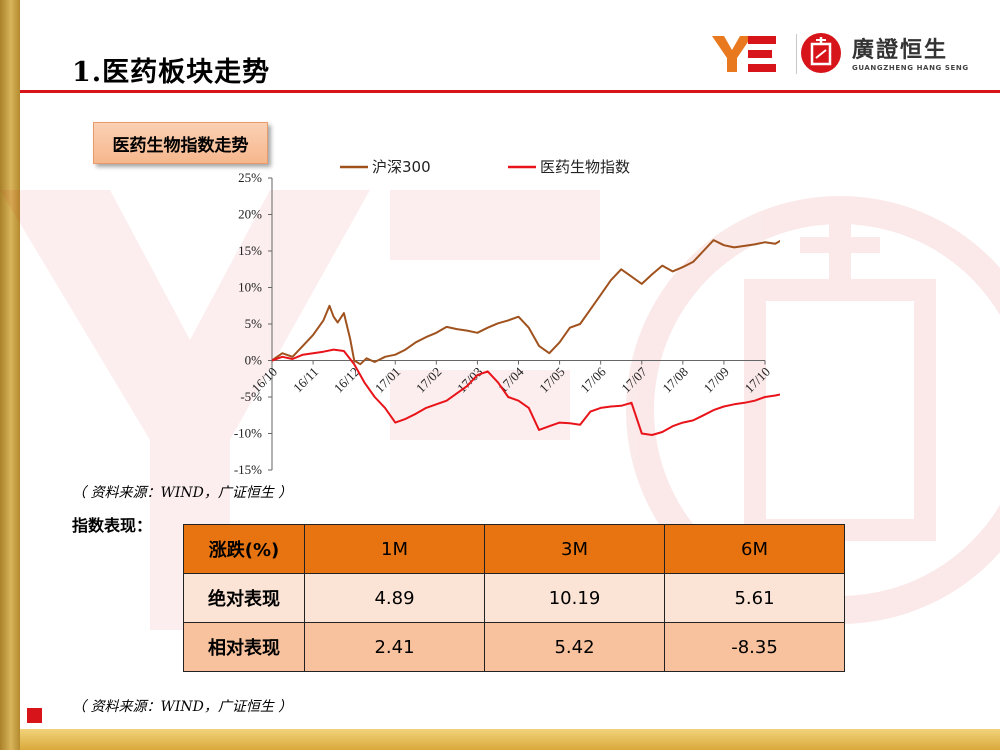 The width and height of the screenshot is (1000, 750). What do you see at coordinates (10, 375) in the screenshot?
I see `left-gold-bar` at bounding box center [10, 375].